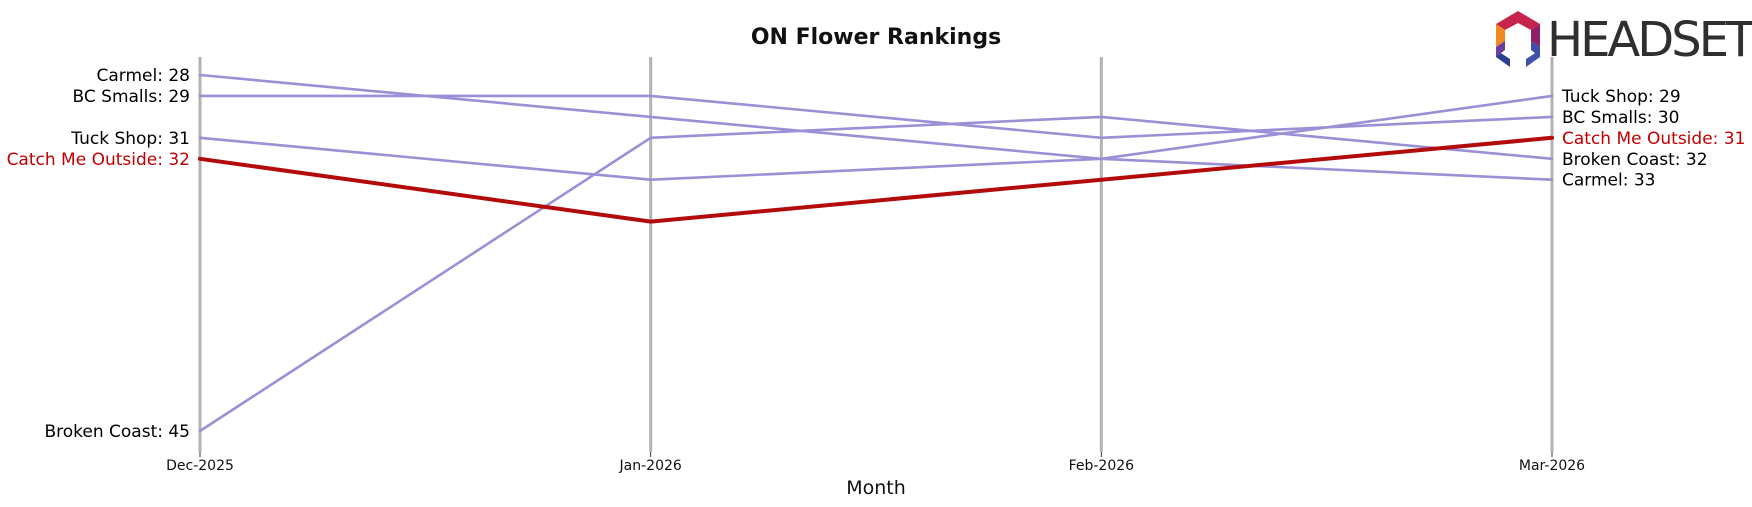 The image size is (1752, 507). I want to click on tick-label-jan-2026: Jan-2026, so click(650, 466).